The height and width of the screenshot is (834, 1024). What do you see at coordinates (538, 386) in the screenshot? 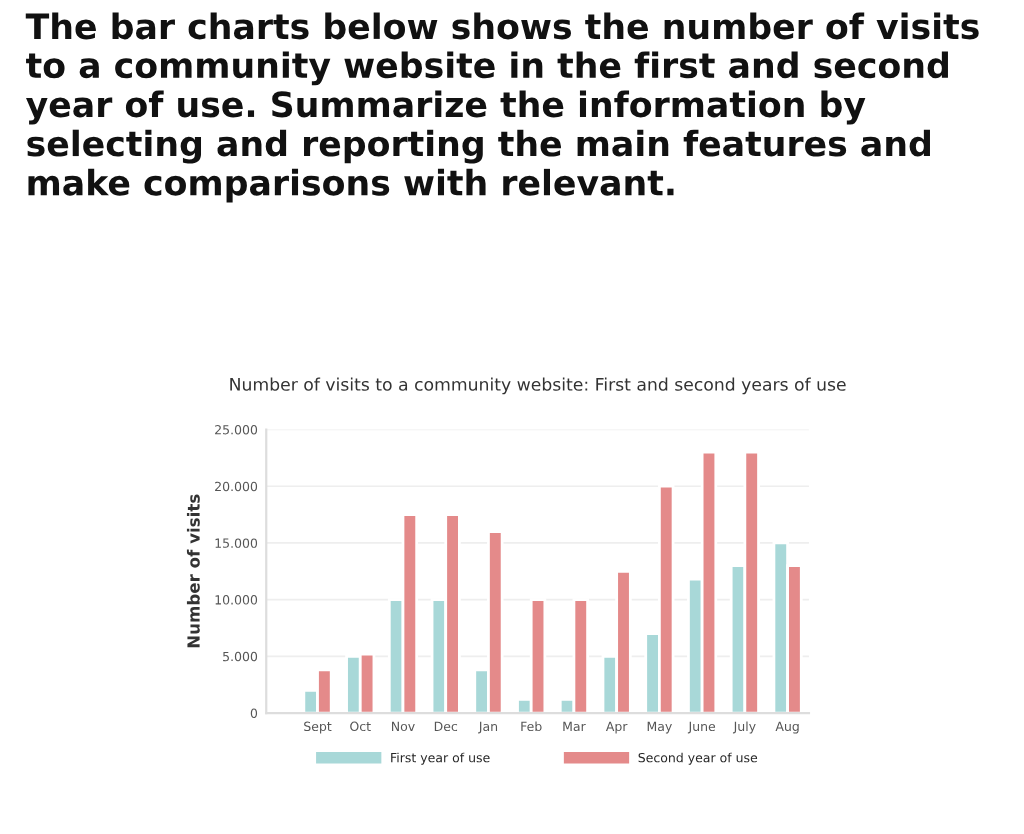
I see `chart-subtitle: Number of visits to a community website: First and second years of use` at bounding box center [538, 386].